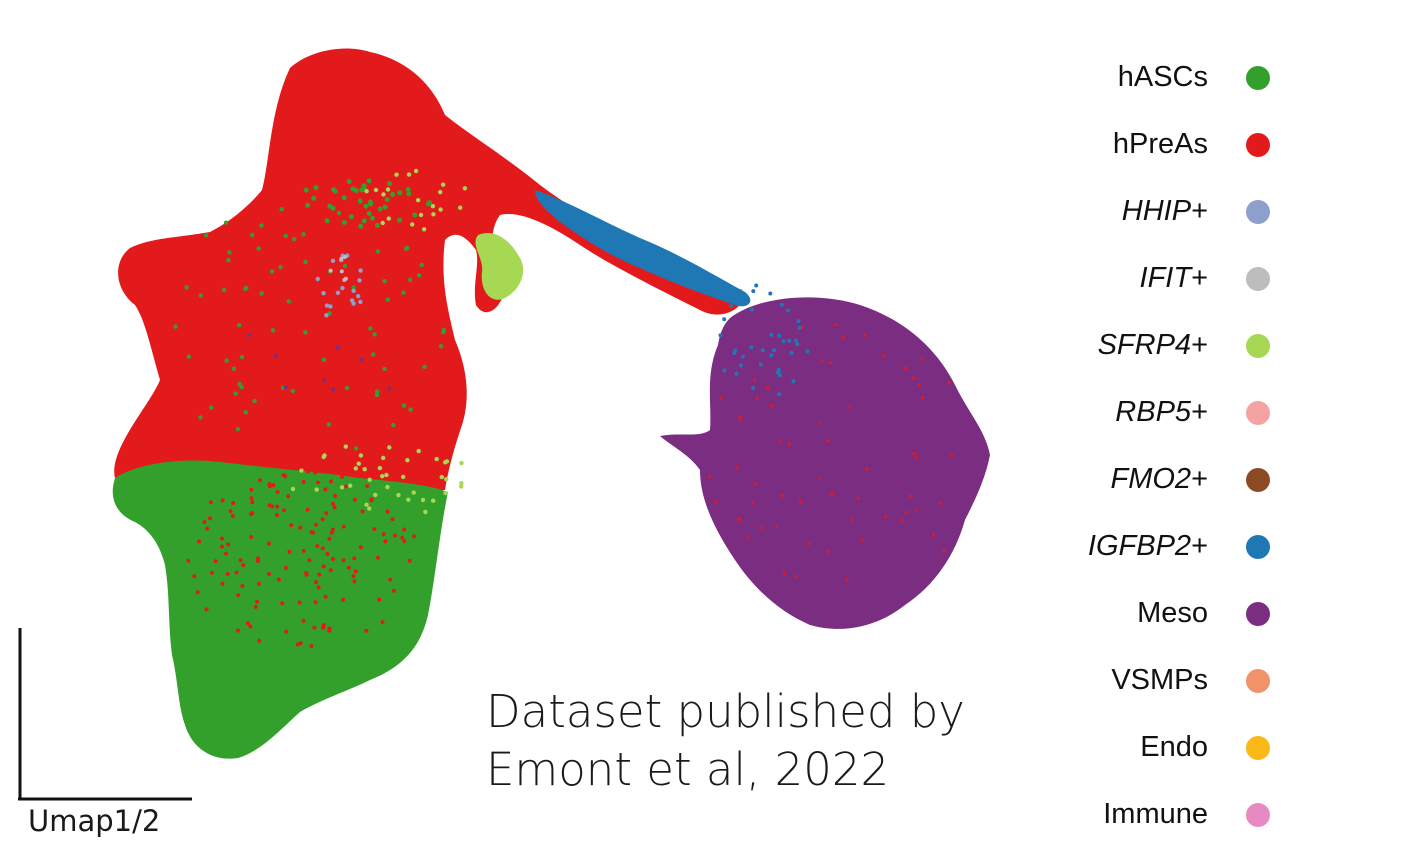 The image size is (1407, 853). I want to click on legend-item: FMO2+, so click(1155, 479).